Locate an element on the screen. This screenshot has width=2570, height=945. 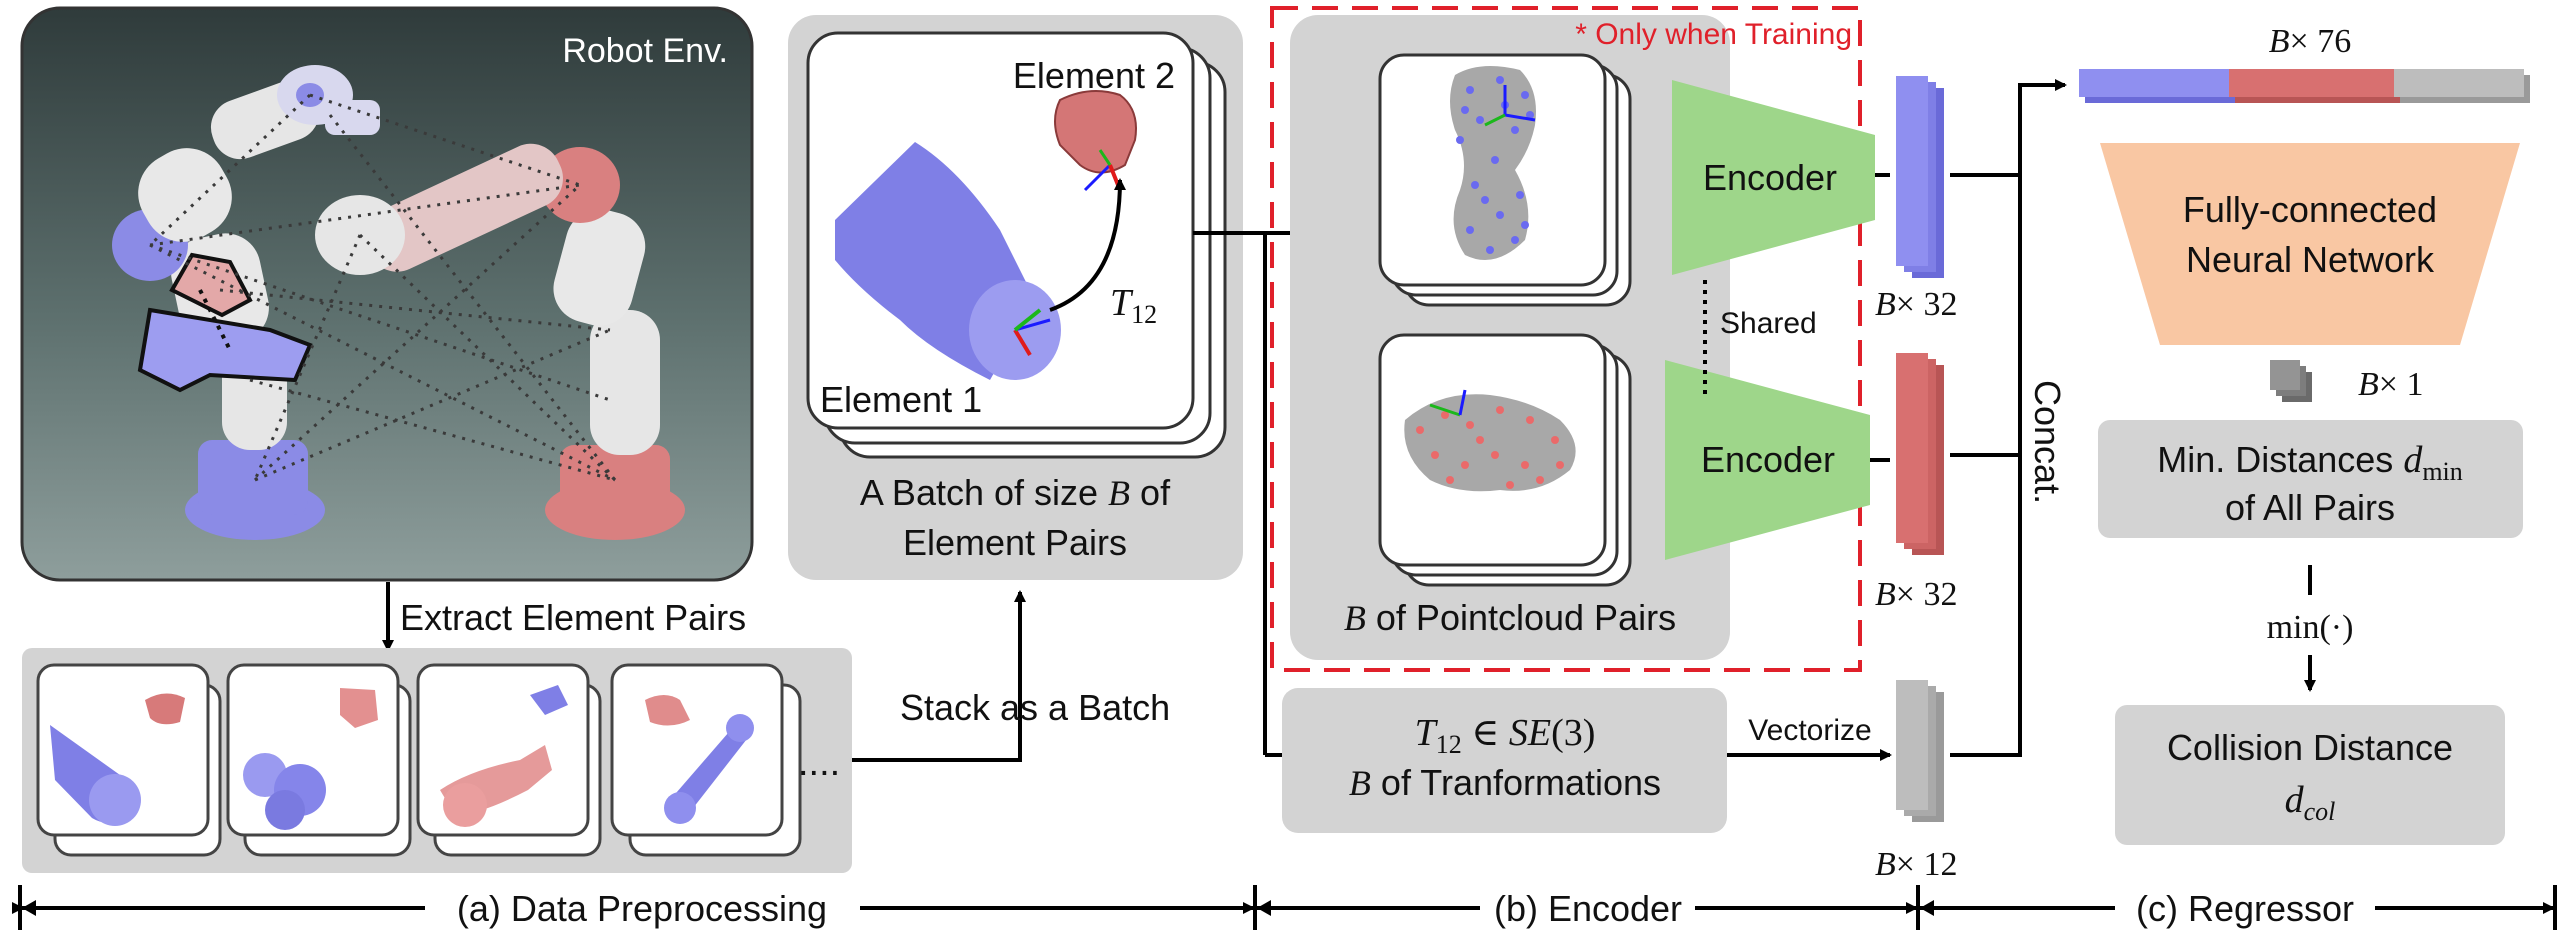
extract-arrow: Extract Element Pairs is located at coordinates (564, 617).